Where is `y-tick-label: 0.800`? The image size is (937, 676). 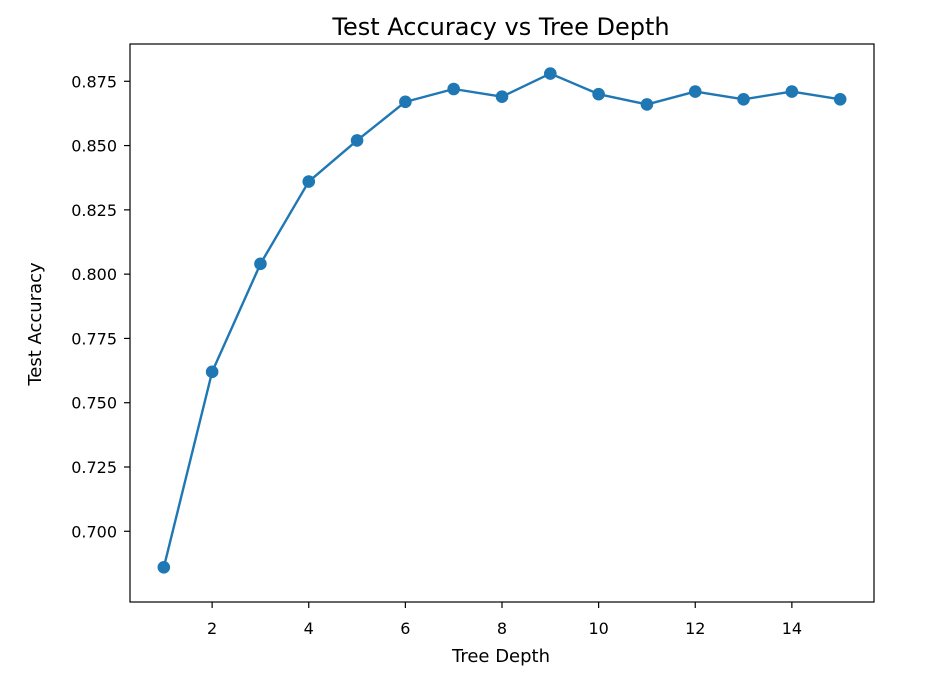
y-tick-label: 0.800 is located at coordinates (94, 274).